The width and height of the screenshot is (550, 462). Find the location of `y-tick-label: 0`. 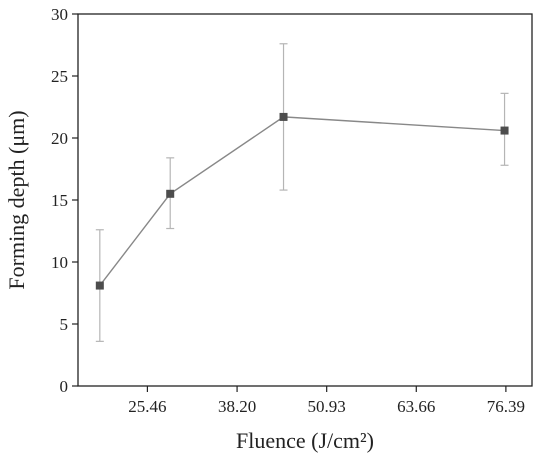

y-tick-label: 0 is located at coordinates (64, 386).